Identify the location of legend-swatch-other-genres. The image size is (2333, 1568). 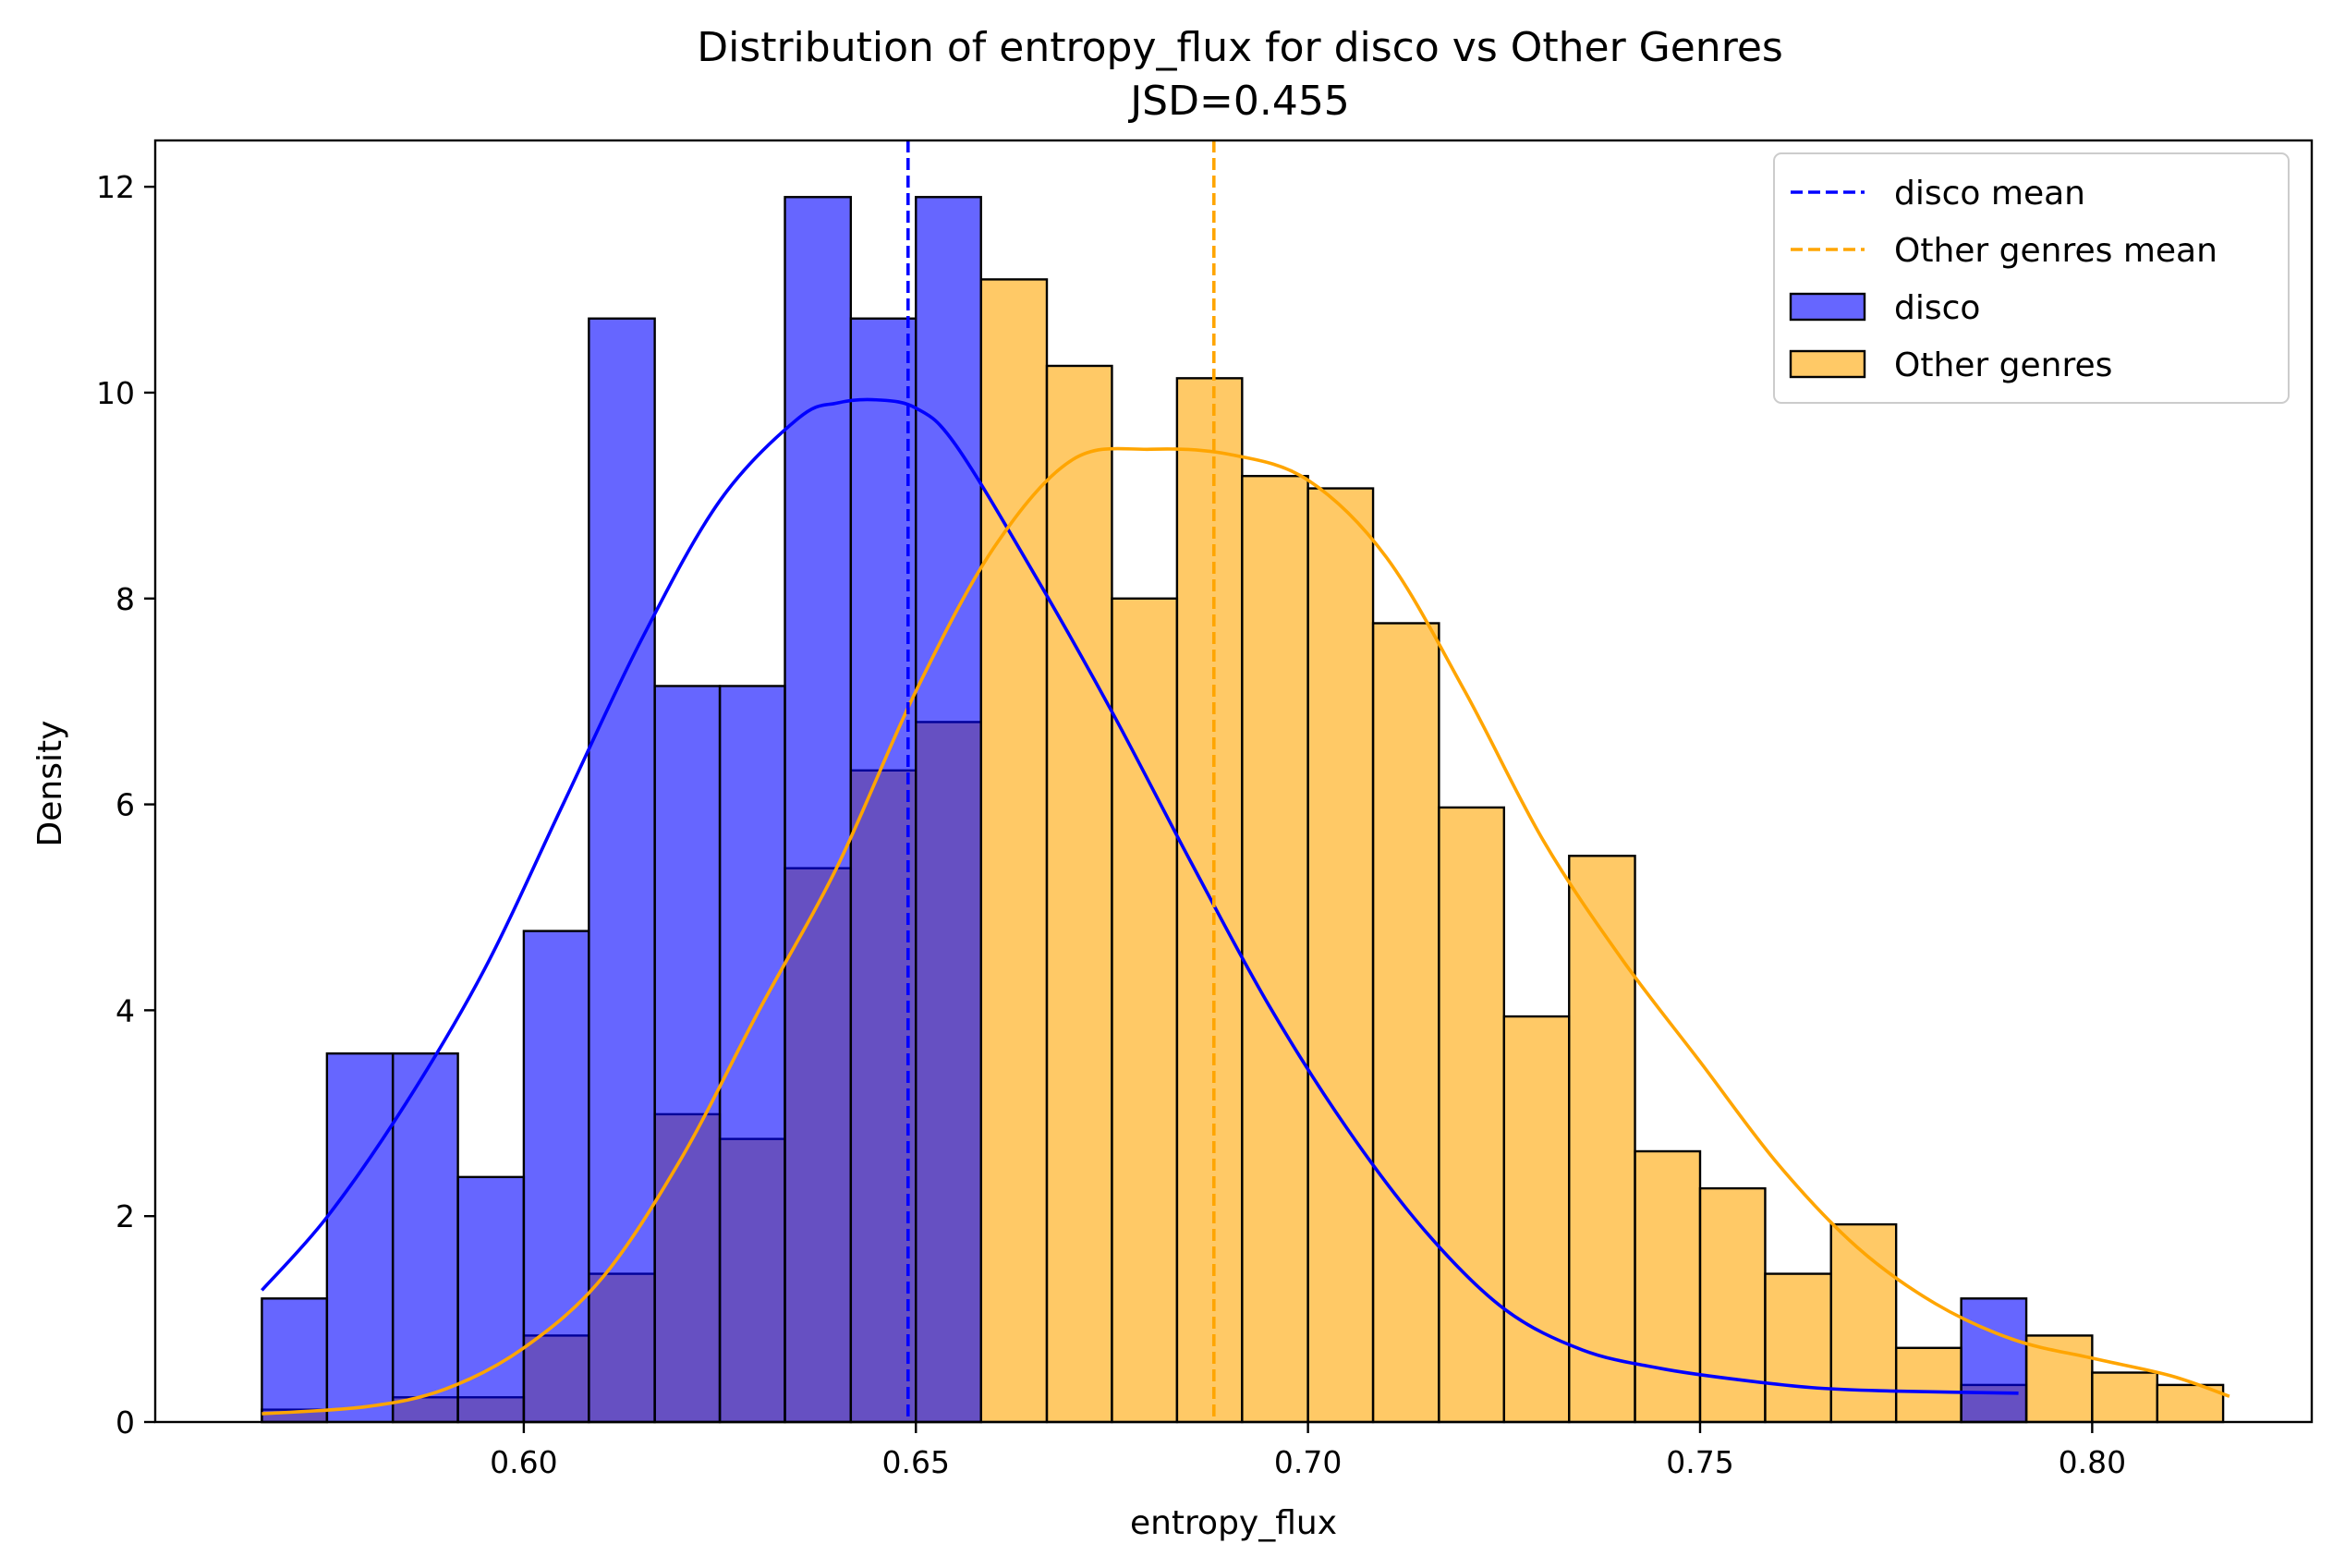
(1827, 364).